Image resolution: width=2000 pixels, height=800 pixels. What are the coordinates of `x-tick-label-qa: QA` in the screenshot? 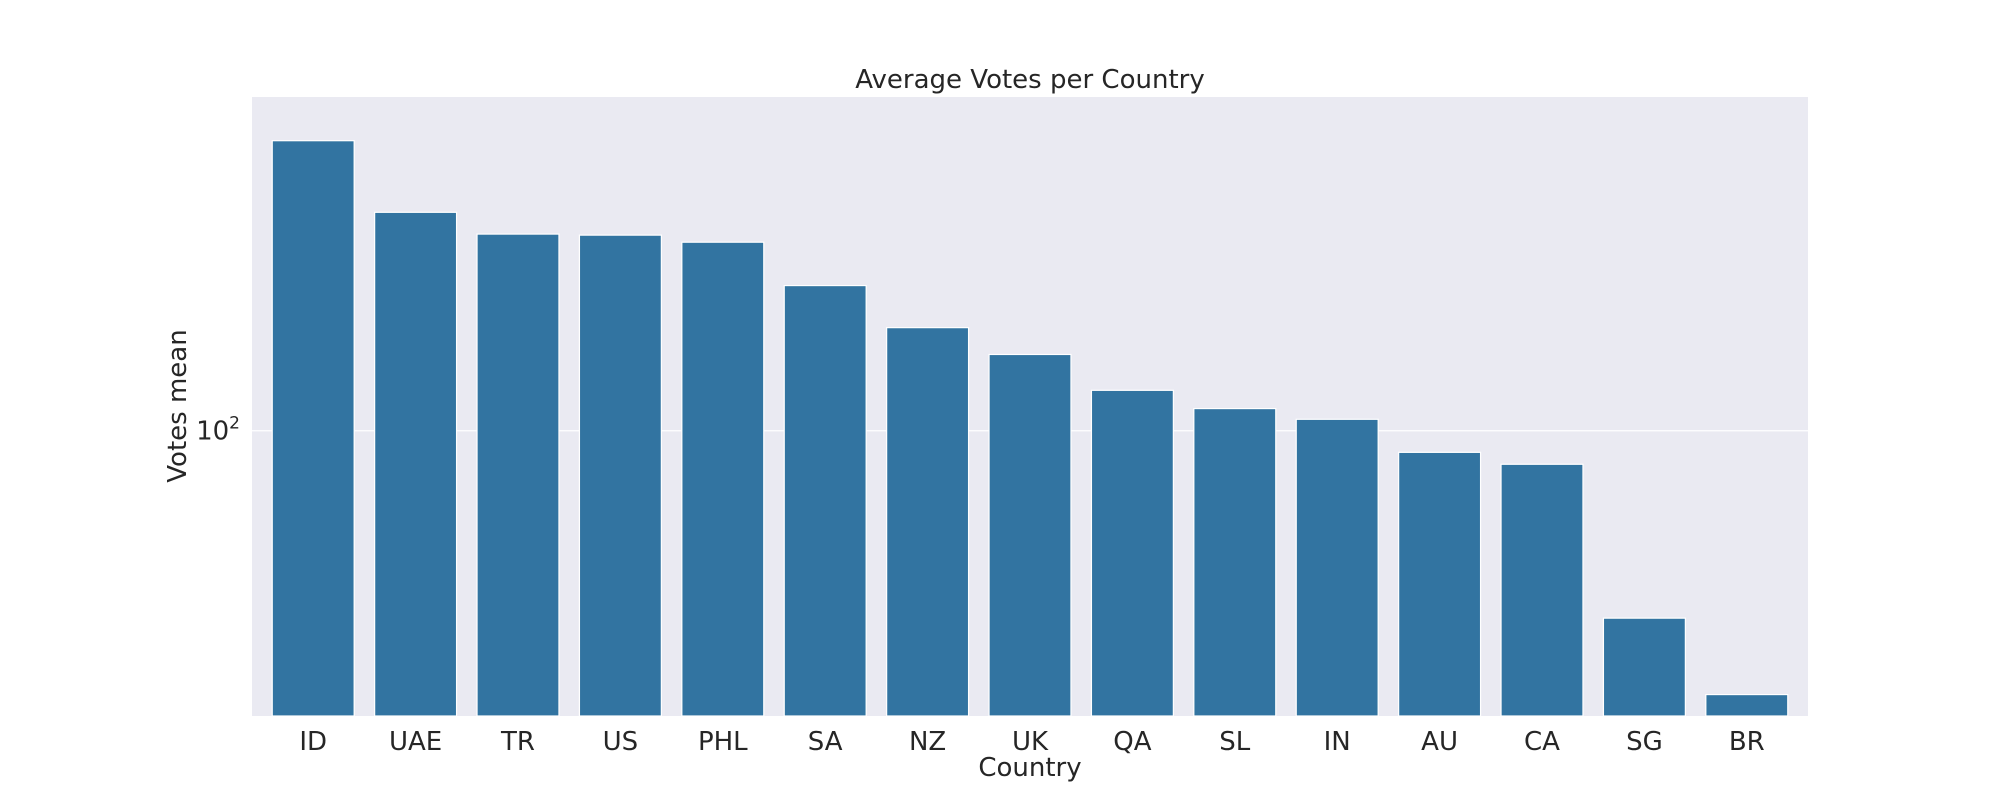 It's located at (1132, 742).